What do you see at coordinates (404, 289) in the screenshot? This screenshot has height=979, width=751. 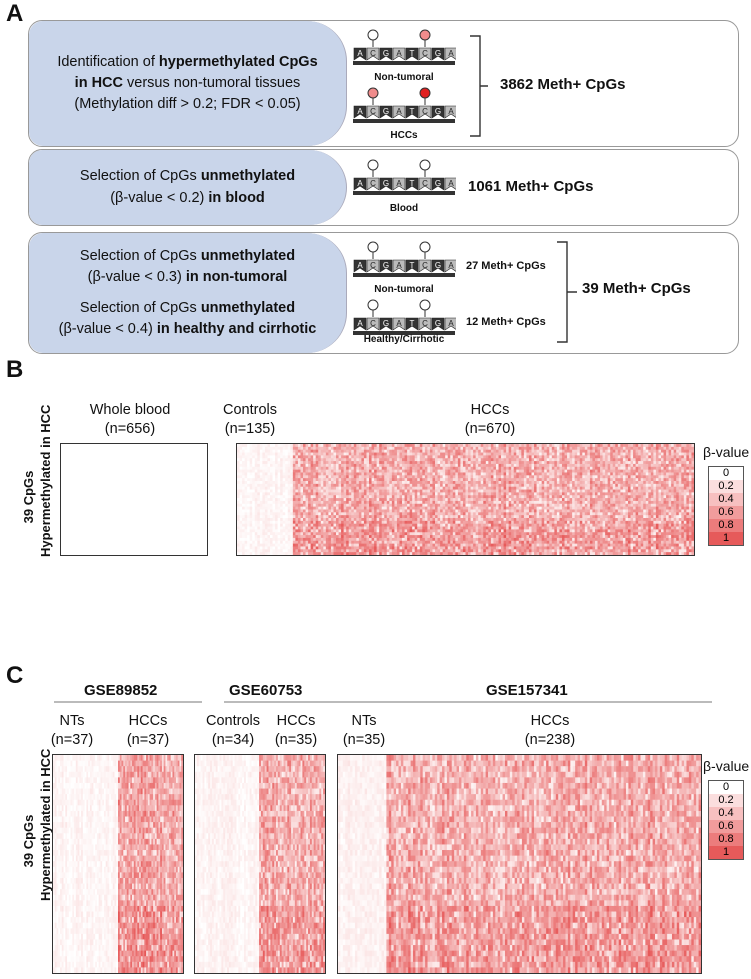 I see `label-nontumoral-2: Non-tumoral` at bounding box center [404, 289].